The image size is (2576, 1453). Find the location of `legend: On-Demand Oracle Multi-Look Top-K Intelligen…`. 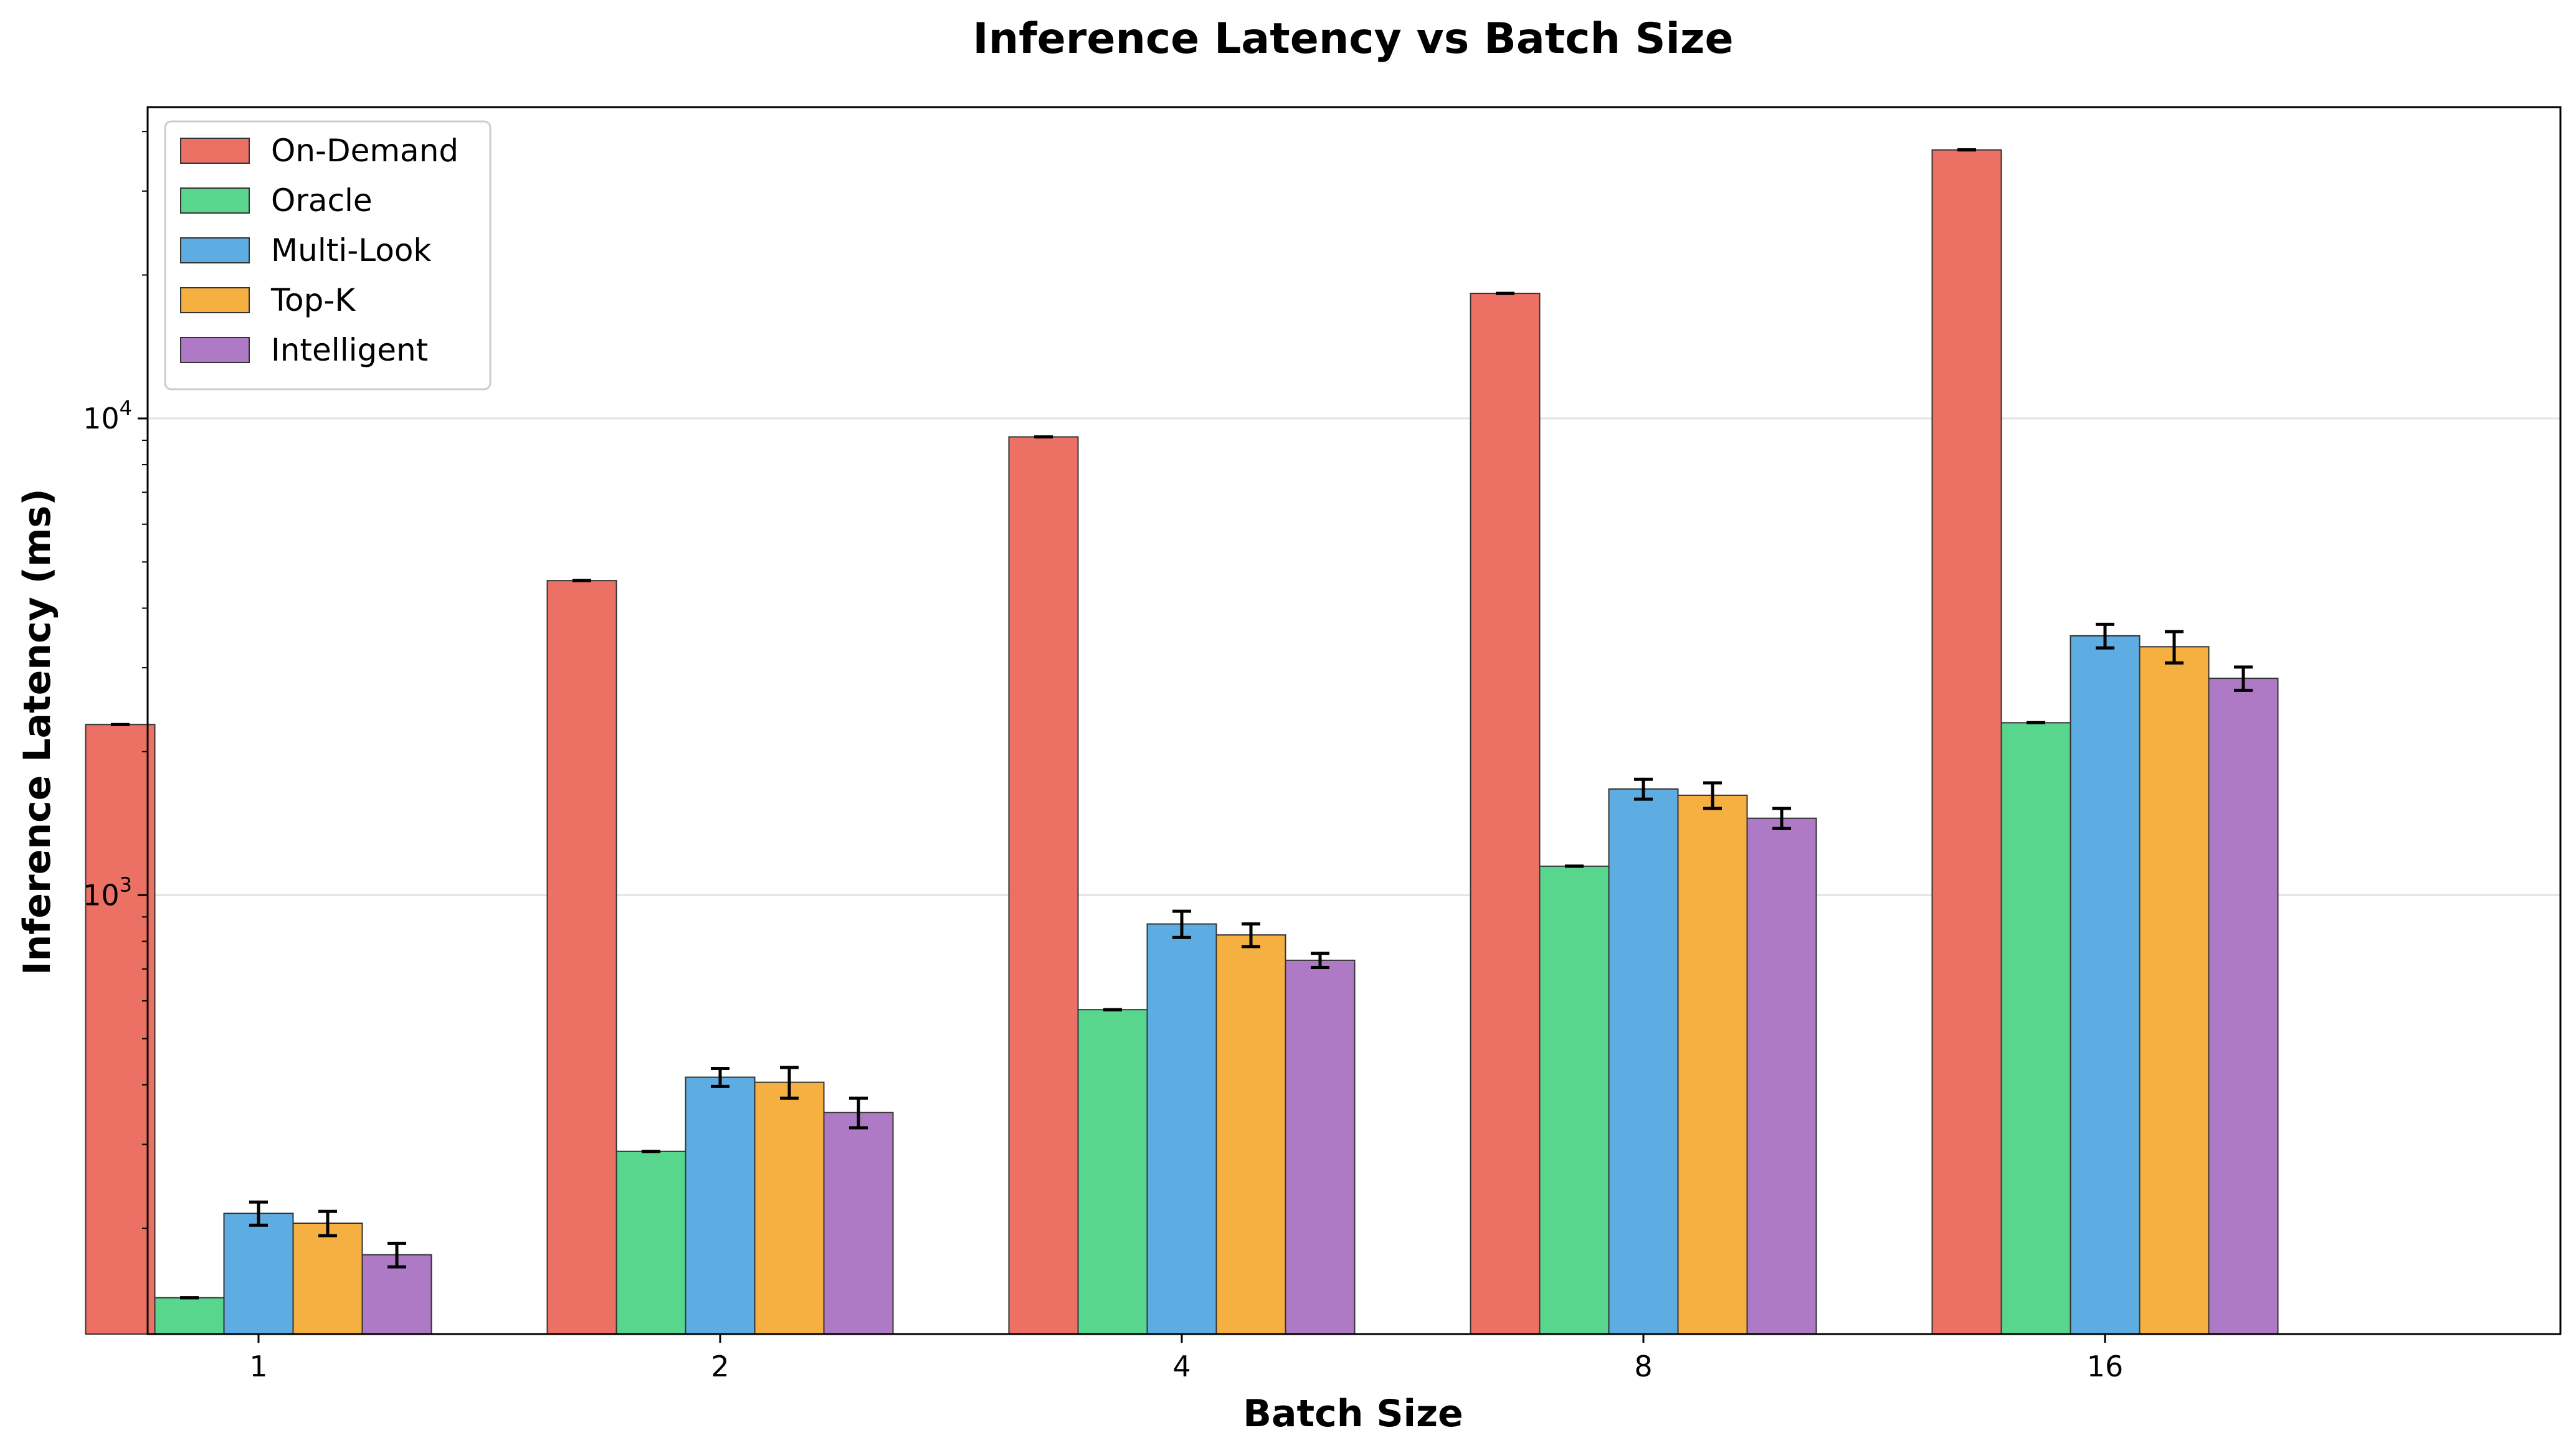

legend: On-Demand Oracle Multi-Look Top-K Intelligen… is located at coordinates (328, 255).